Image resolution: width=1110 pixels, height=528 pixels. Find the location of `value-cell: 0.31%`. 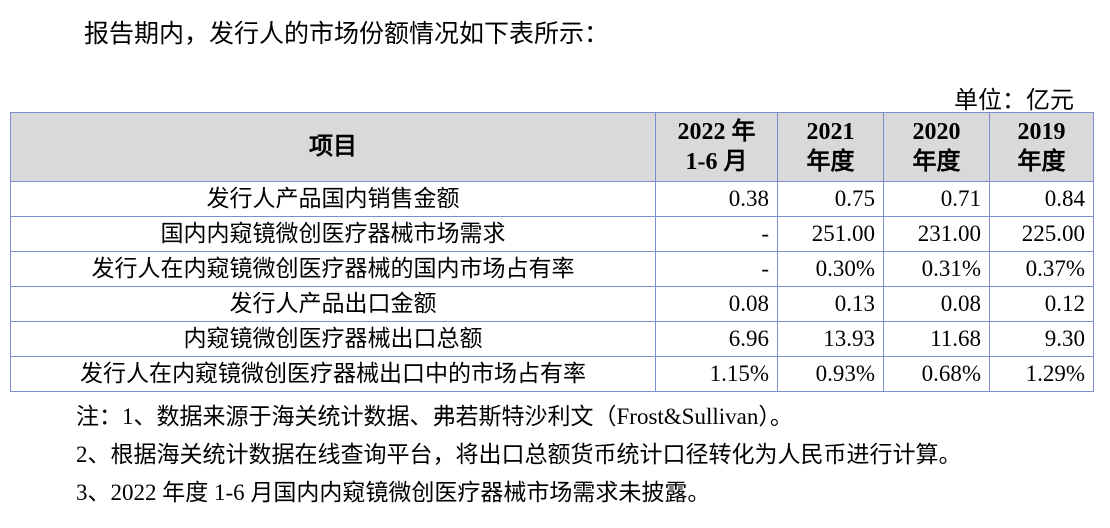

value-cell: 0.31% is located at coordinates (936, 269).